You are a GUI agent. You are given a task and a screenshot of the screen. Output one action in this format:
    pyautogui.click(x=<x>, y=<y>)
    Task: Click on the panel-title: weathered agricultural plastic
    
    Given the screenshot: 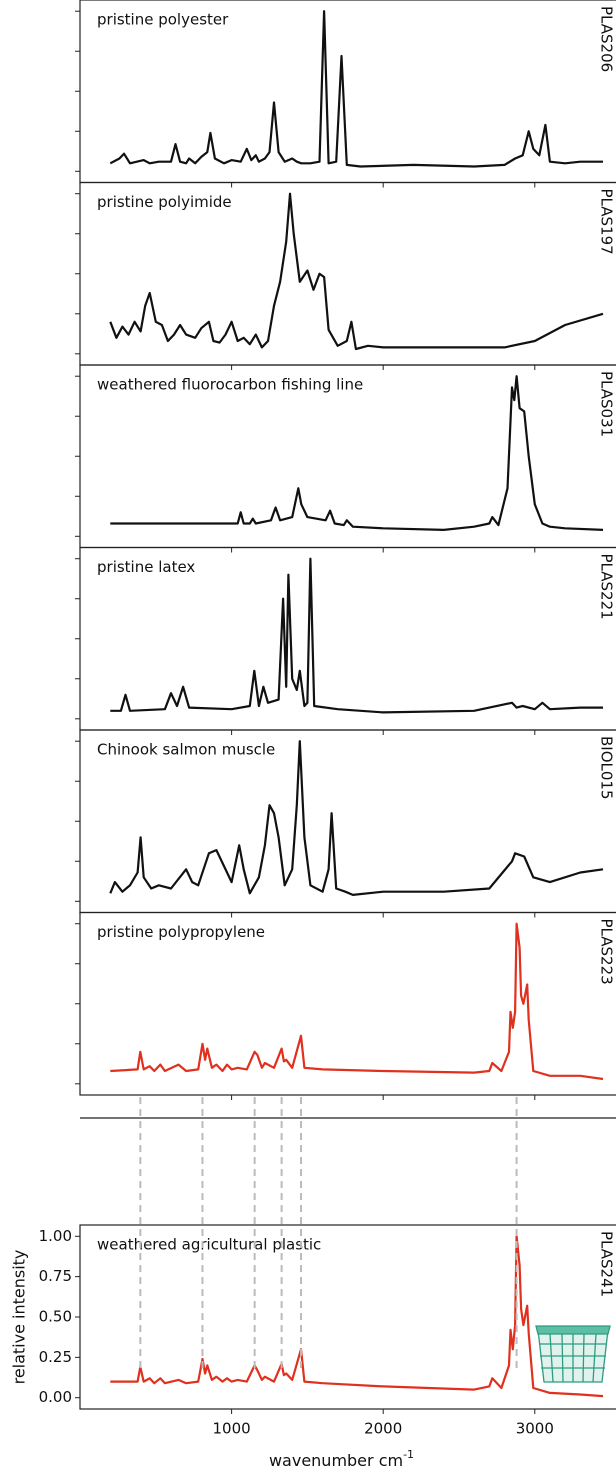 What is the action you would take?
    pyautogui.click(x=209, y=1245)
    